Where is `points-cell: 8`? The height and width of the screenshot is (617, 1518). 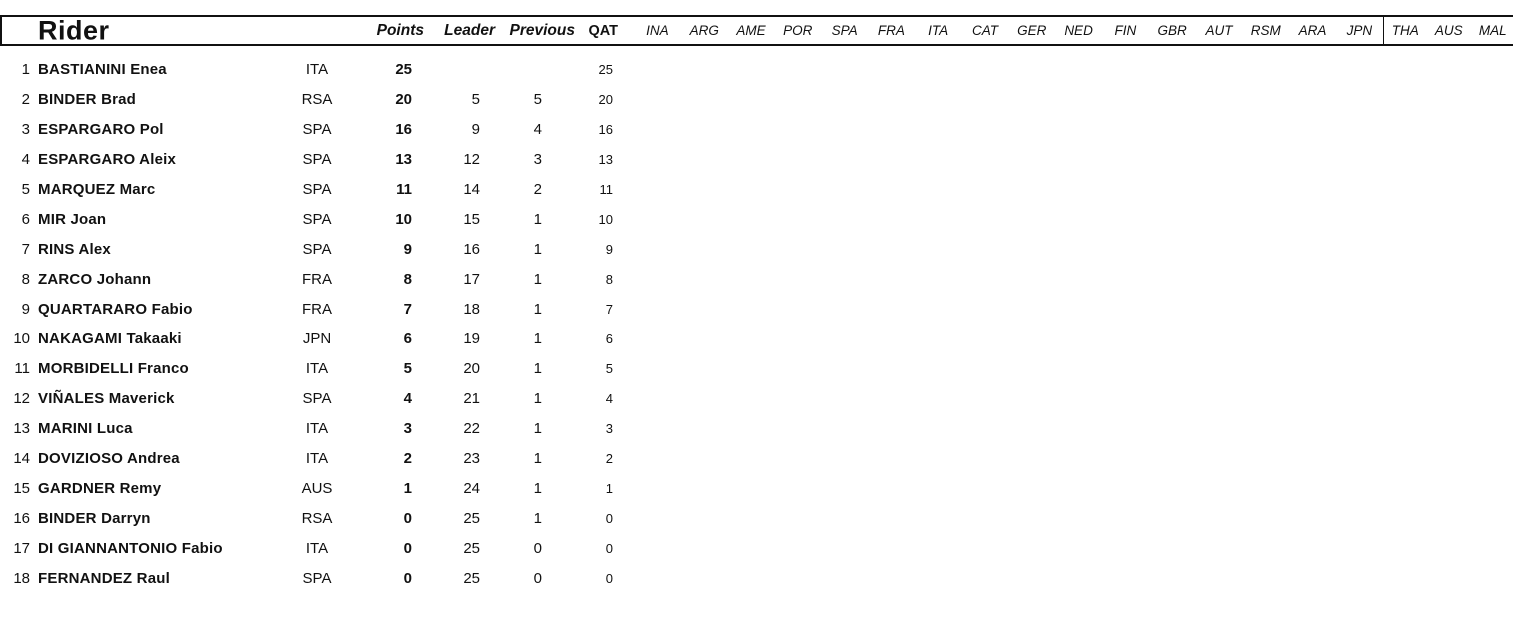
points-cell: 8 is located at coordinates (407, 279).